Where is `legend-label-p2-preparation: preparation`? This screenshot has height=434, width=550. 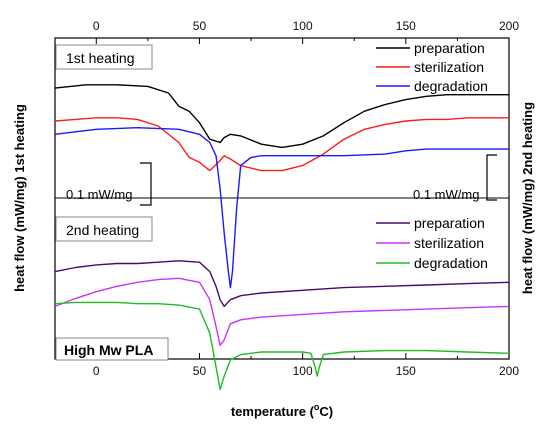
legend-label-p2-preparation: preparation is located at coordinates (449, 223).